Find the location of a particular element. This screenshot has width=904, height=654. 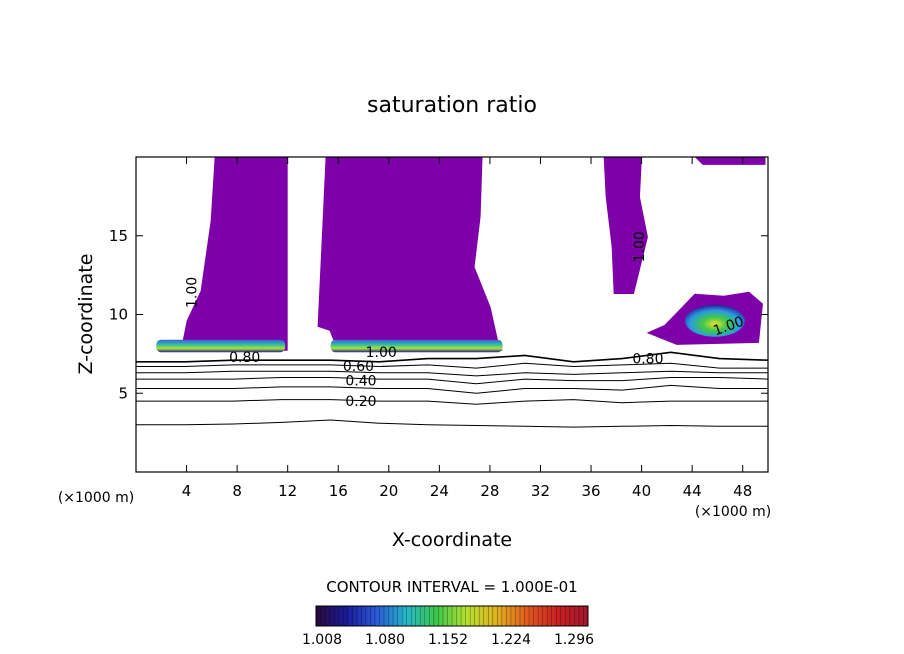

x-unit-left: (×1000 m) is located at coordinates (96, 498).